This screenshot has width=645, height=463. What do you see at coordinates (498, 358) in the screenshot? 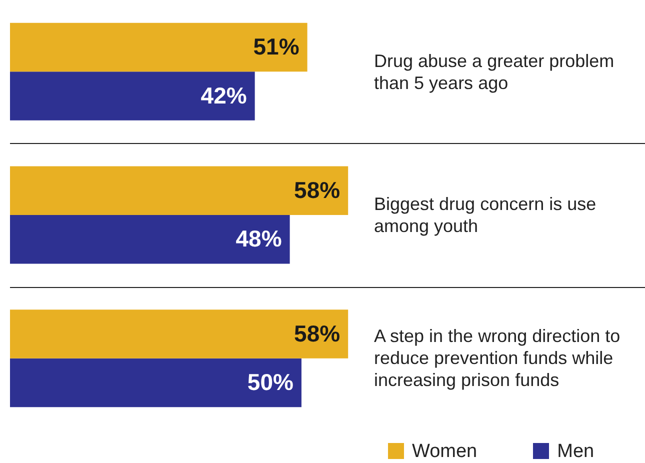
I see `y-tick-label: A step in the wrong direction to reduce prevention funds while increasing prison funds` at bounding box center [498, 358].